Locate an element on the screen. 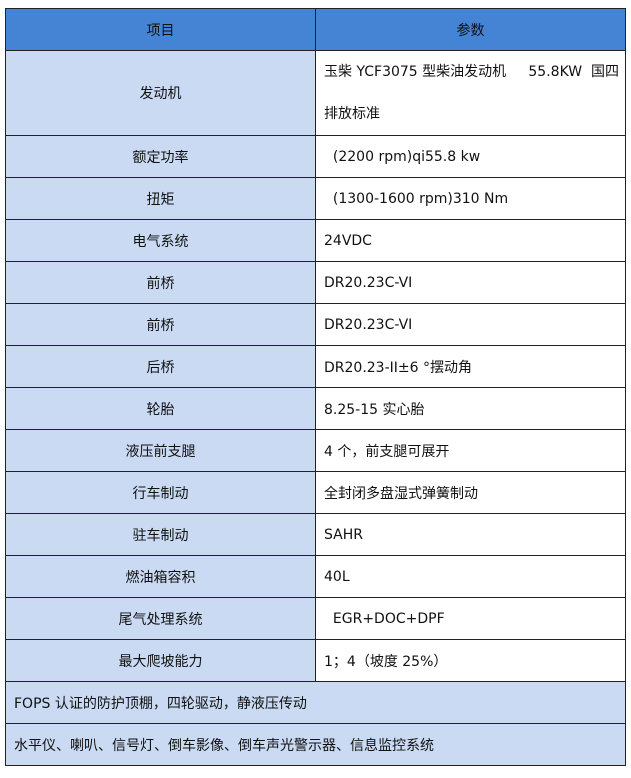 This screenshot has width=631, height=778. table-row: 液压前支腿 4 个，前支腿可展开 is located at coordinates (315, 450).